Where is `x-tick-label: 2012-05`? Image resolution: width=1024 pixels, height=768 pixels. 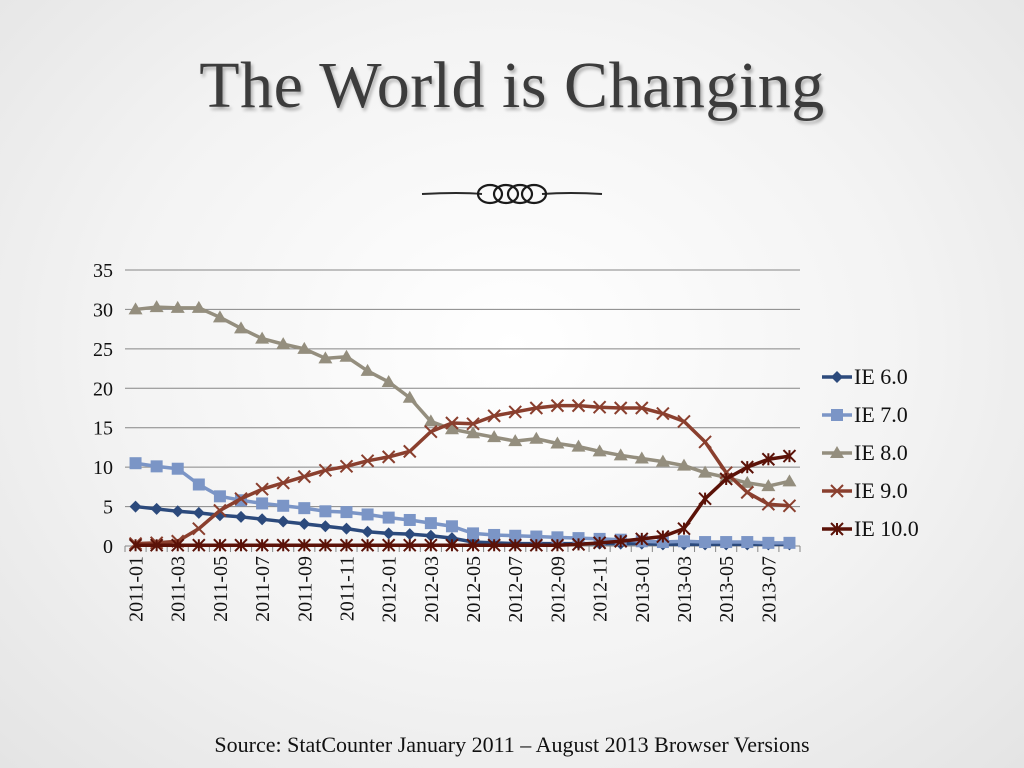 x-tick-label: 2012-05 is located at coordinates (474, 589).